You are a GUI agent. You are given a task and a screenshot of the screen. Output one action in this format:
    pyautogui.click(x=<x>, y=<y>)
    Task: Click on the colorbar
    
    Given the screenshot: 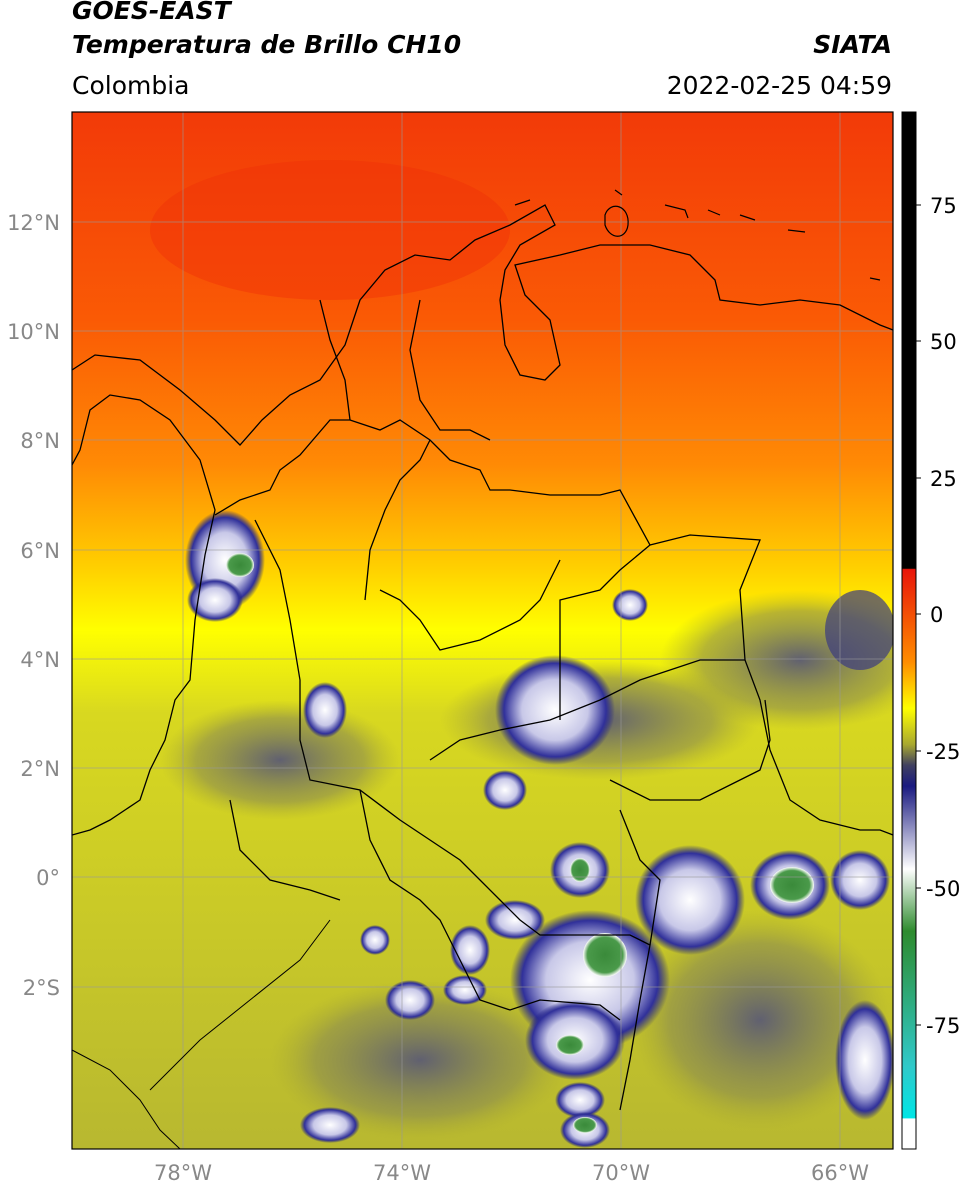 What is the action you would take?
    pyautogui.click(x=909, y=630)
    